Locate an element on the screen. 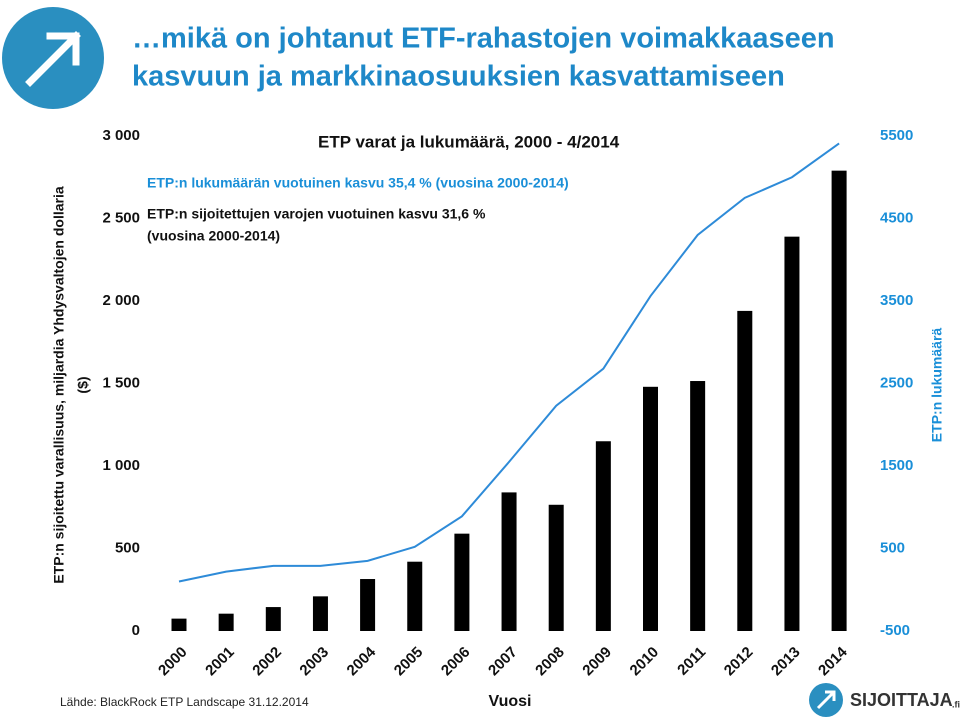 Image resolution: width=960 pixels, height=726 pixels. x-tick-label: 2013 is located at coordinates (786, 662).